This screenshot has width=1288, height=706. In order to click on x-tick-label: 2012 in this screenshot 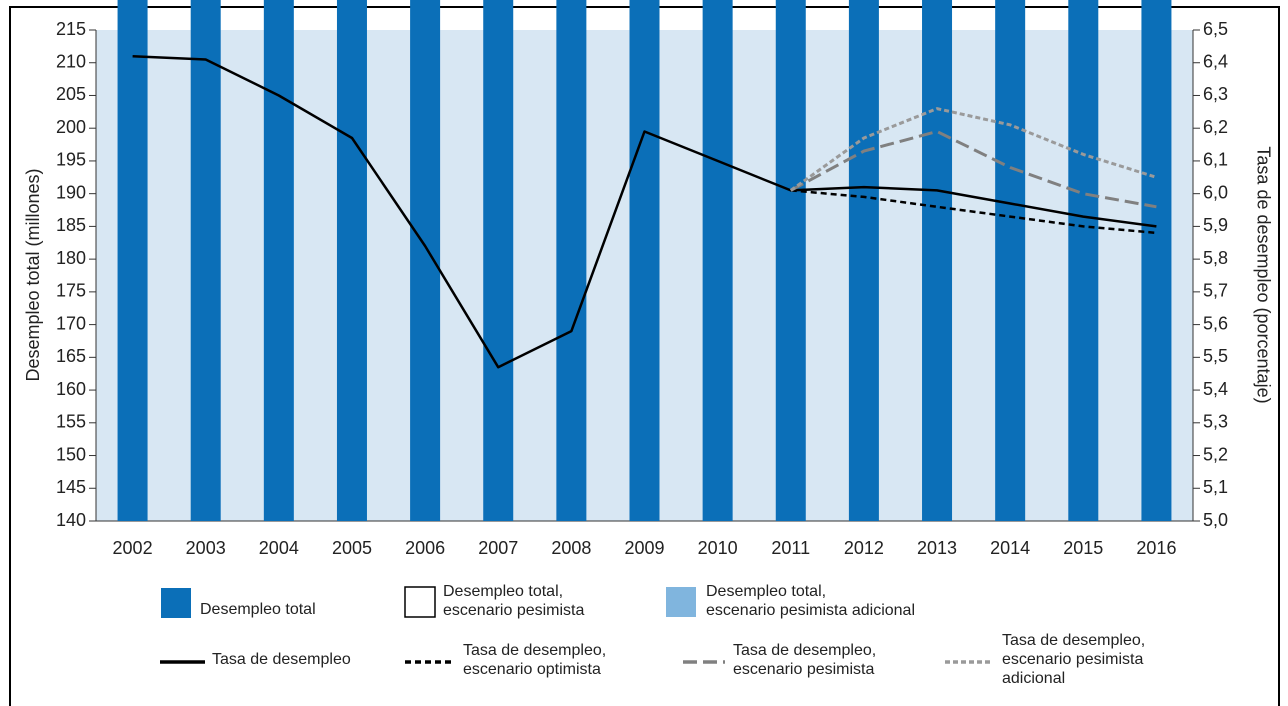, I will do `click(864, 548)`.